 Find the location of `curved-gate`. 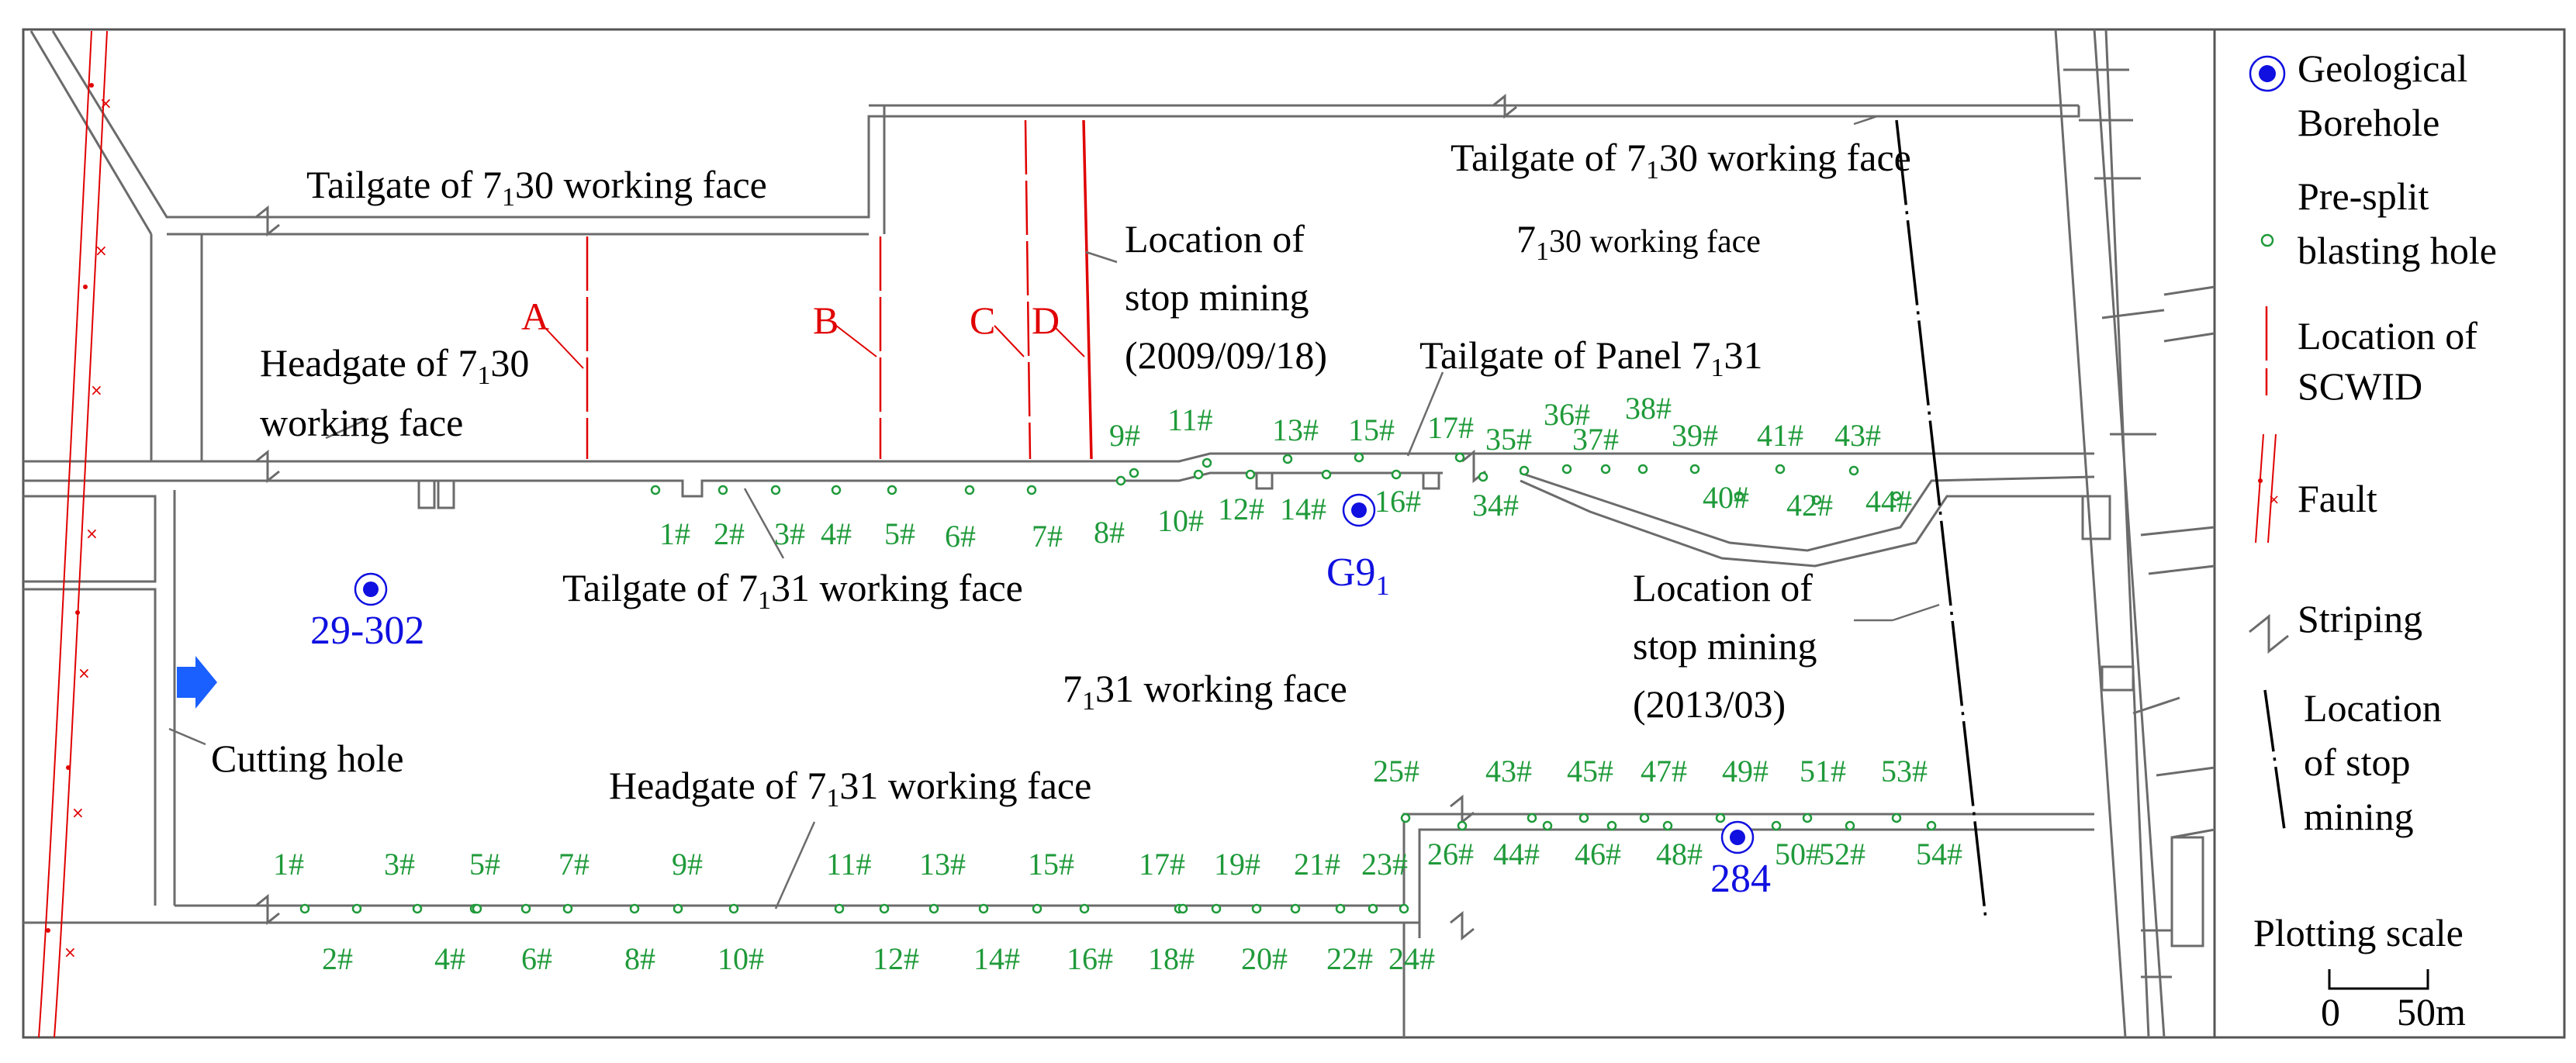

curved-gate is located at coordinates (1807, 519).